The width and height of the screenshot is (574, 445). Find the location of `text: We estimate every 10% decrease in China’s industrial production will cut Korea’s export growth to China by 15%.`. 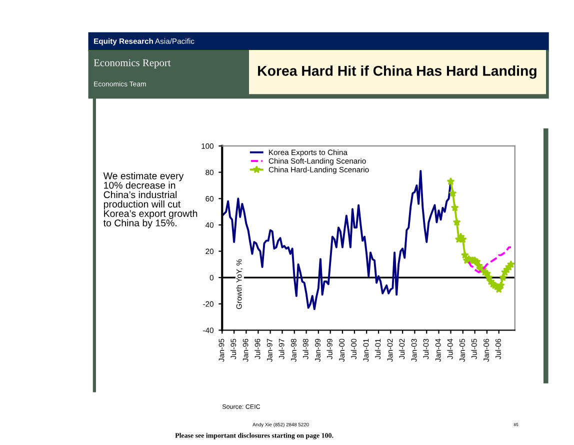

text: We estimate every 10% decrease in China’s industrial production will cut Korea’s export growth to China by 15%. is located at coordinates (150, 200).